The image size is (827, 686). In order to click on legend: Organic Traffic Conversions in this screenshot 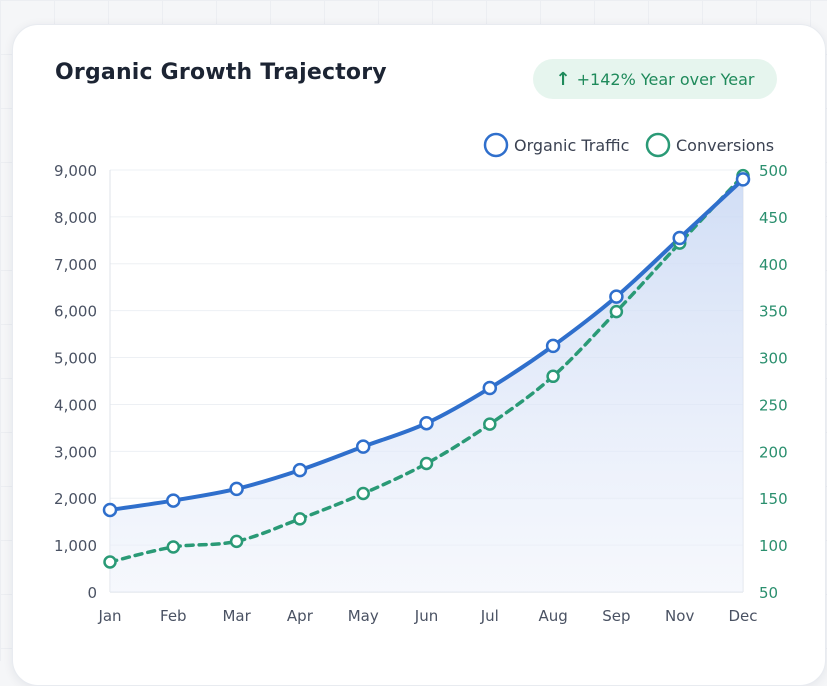, I will do `click(628, 145)`.